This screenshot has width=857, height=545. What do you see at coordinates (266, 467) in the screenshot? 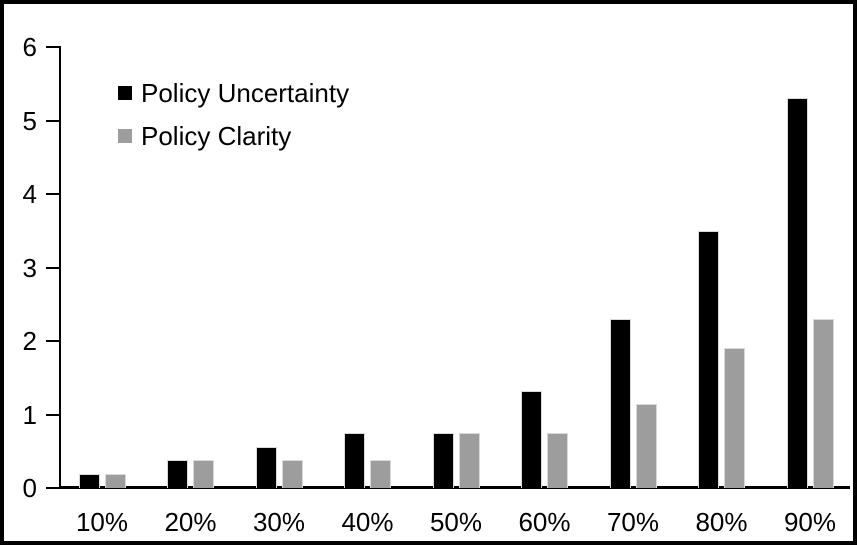
I see `bar-policy-uncertainty-30pct` at bounding box center [266, 467].